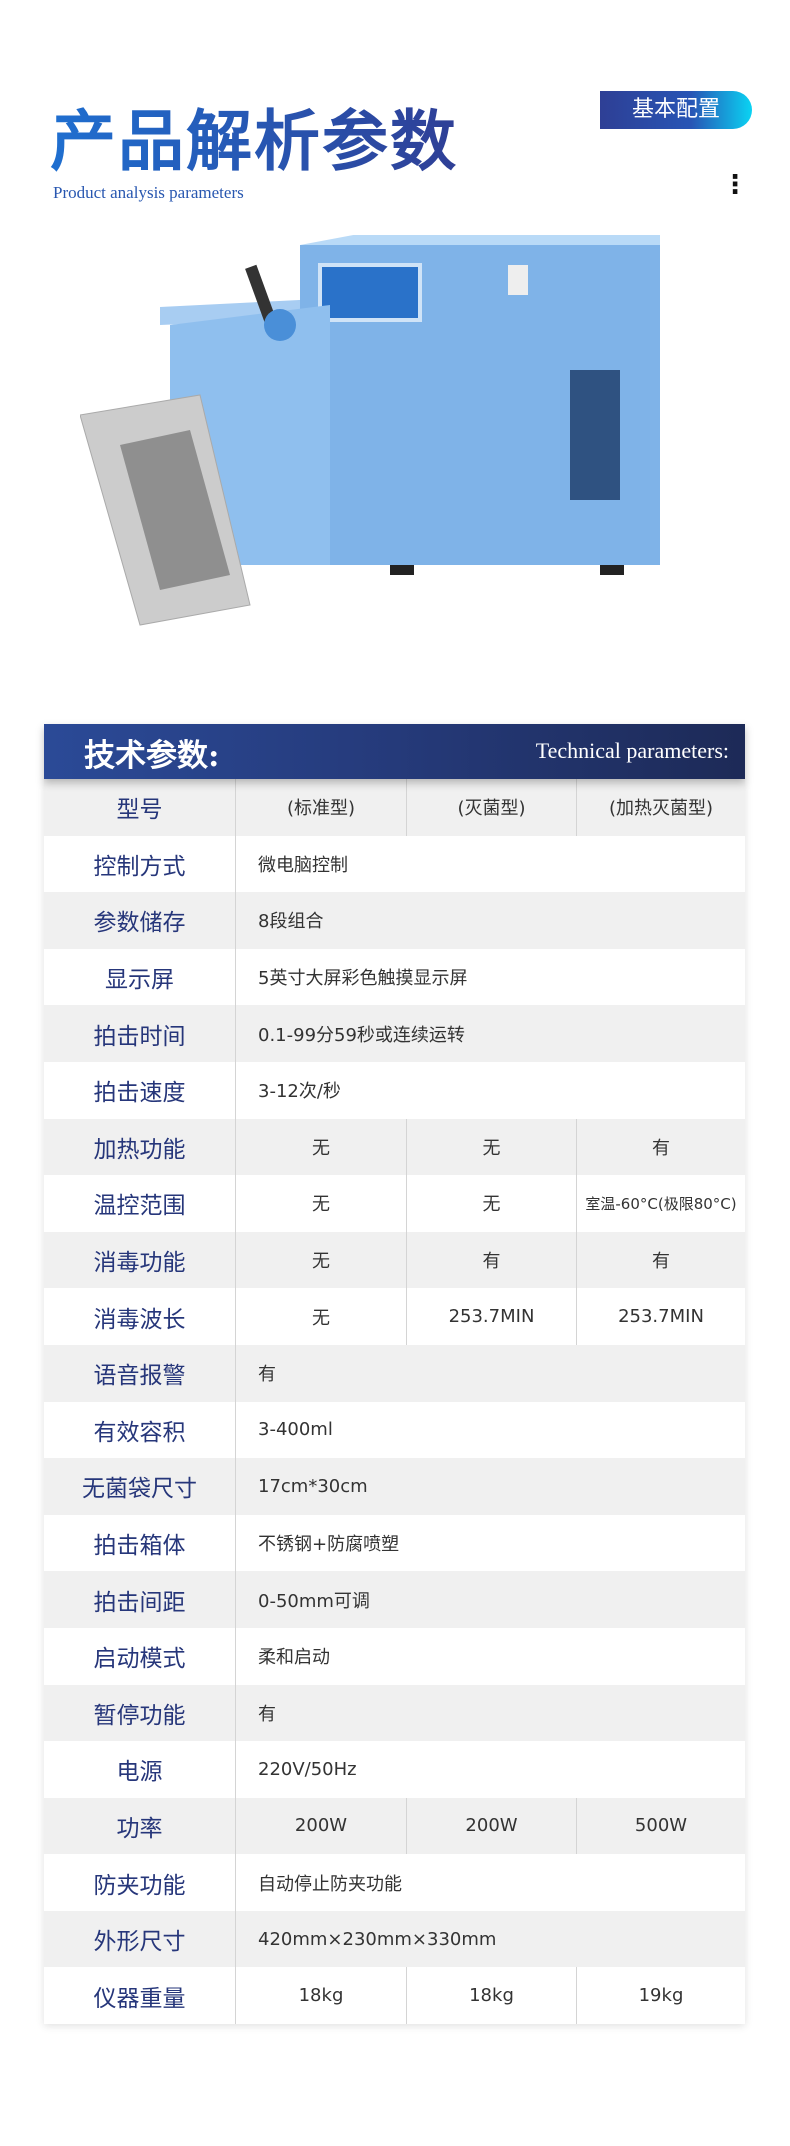  I want to click on row-label: 加热功能, so click(140, 1147).